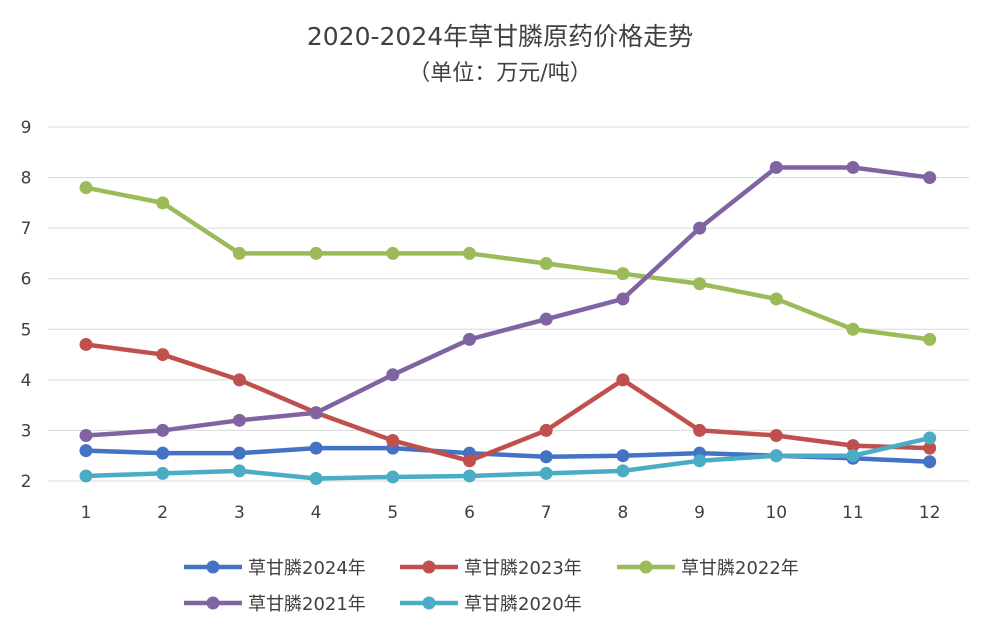 Image resolution: width=999 pixels, height=643 pixels. Describe the element at coordinates (523, 568) in the screenshot. I see `legend-label: 草甘膦2023年` at that location.